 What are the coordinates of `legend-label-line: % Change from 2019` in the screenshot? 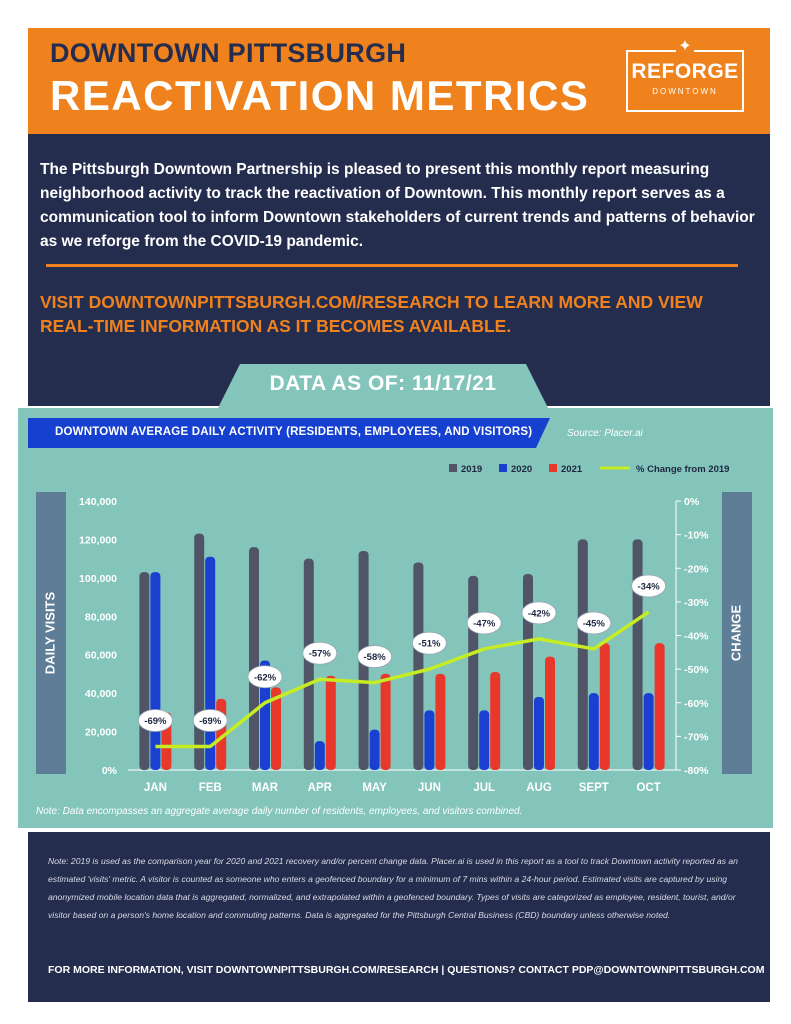 It's located at (682, 469).